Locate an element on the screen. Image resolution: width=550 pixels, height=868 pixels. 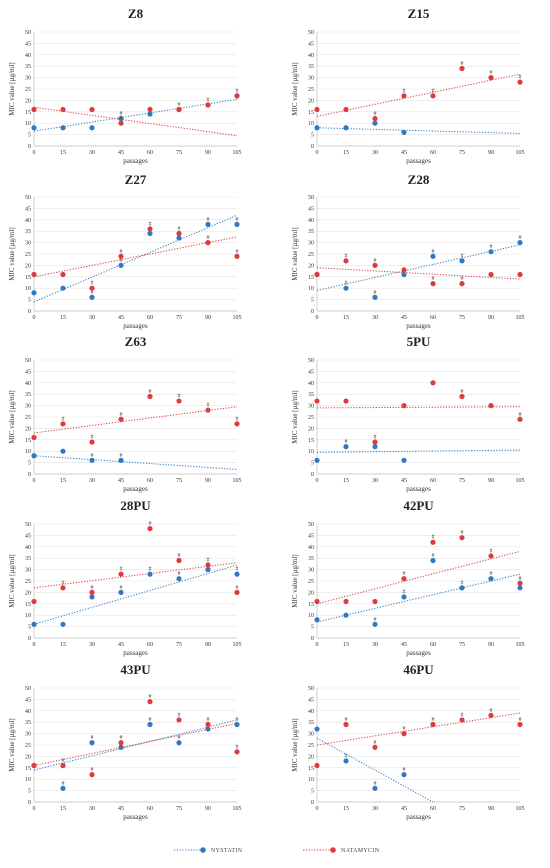
series-natamycin: # # # # # # # is located at coordinates (135, 736).